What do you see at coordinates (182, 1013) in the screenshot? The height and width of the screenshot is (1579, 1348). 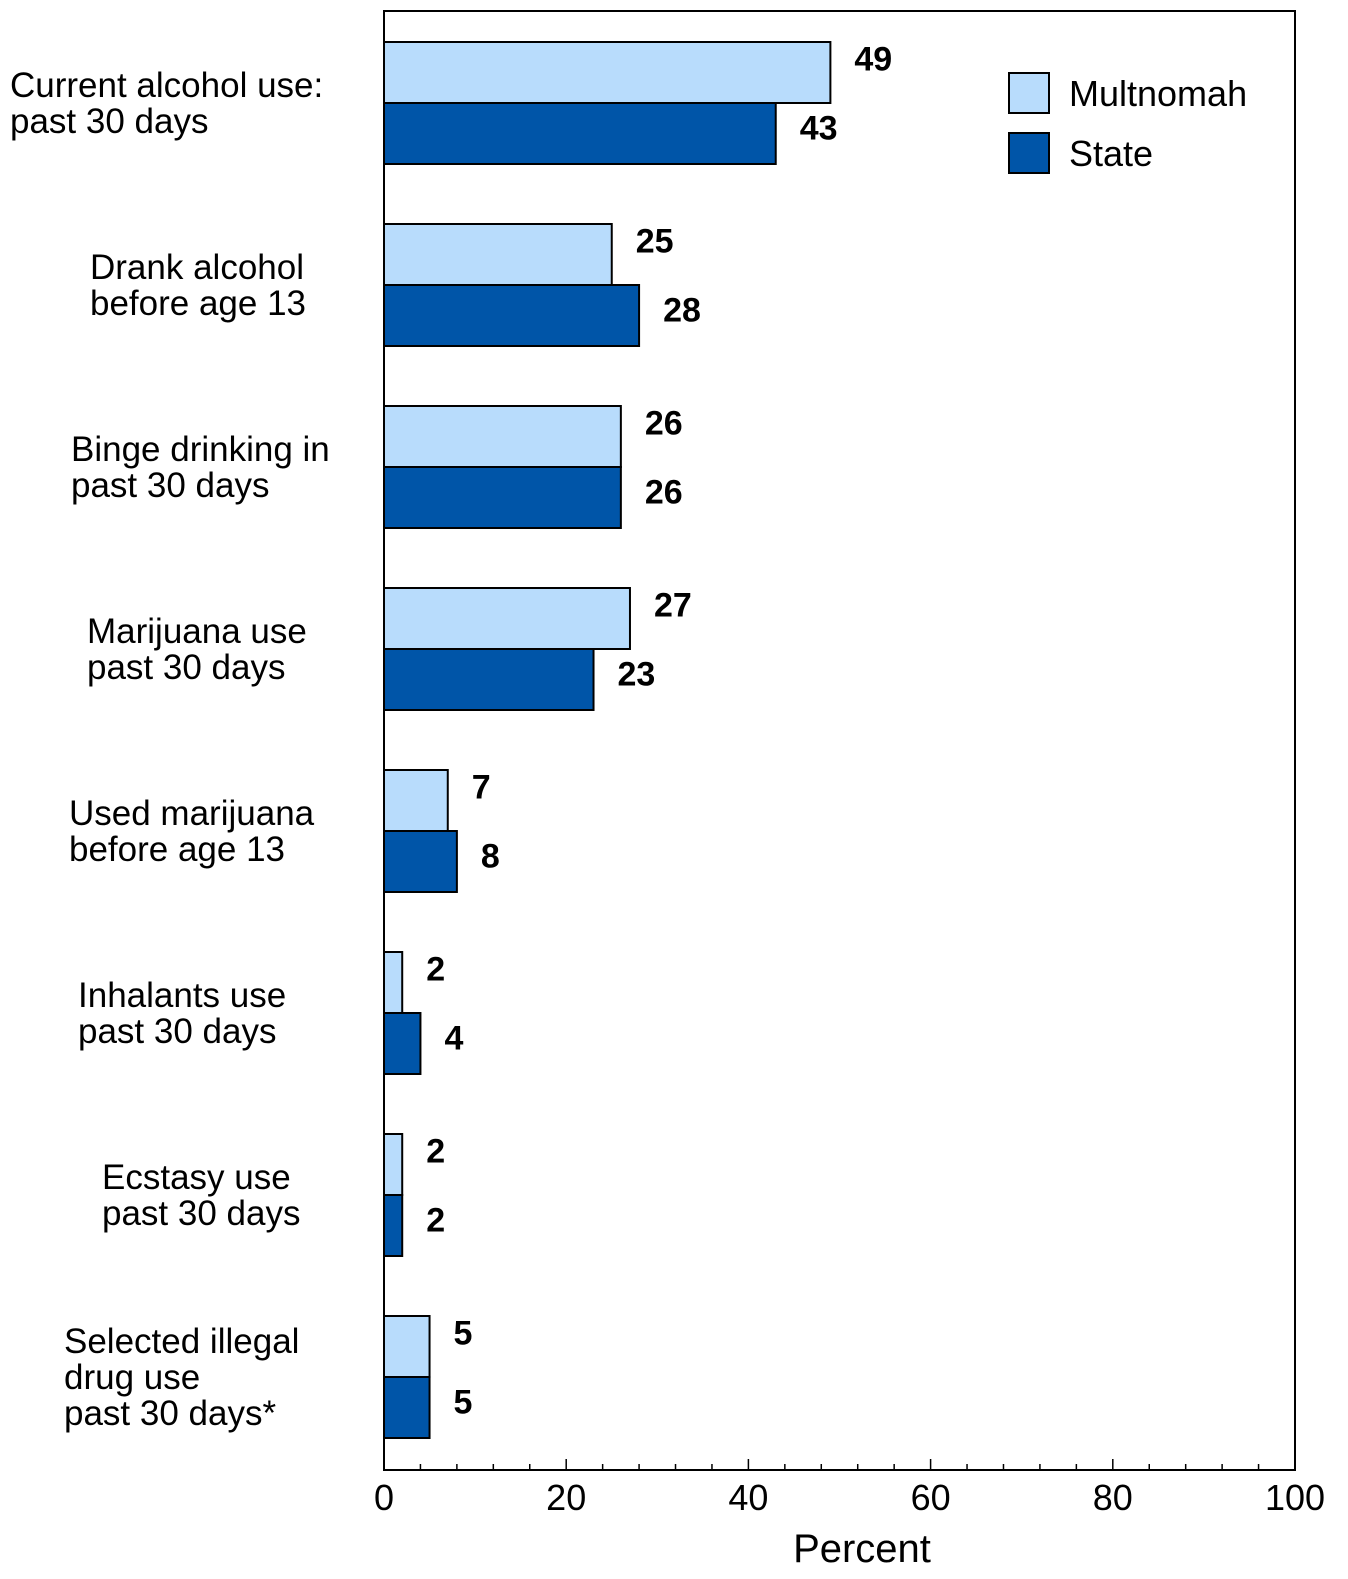 I see `category-label: Inhalants use past 30 days` at bounding box center [182, 1013].